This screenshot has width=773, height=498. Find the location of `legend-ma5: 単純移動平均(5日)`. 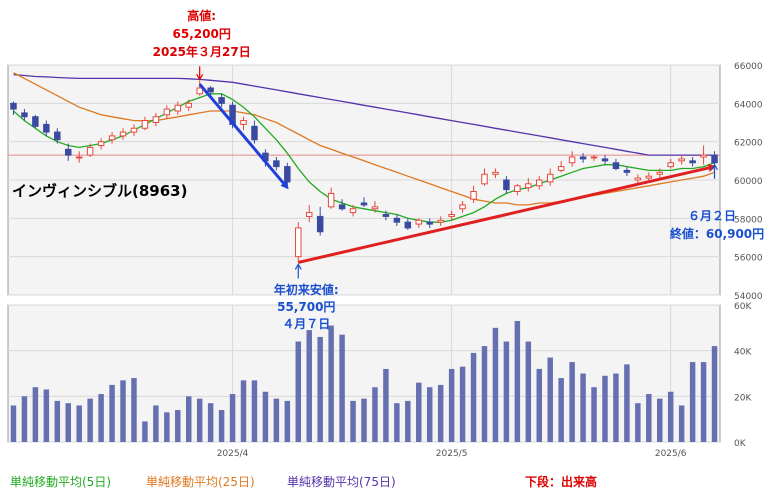

legend-ma5: 単純移動平均(5日) is located at coordinates (60, 482).